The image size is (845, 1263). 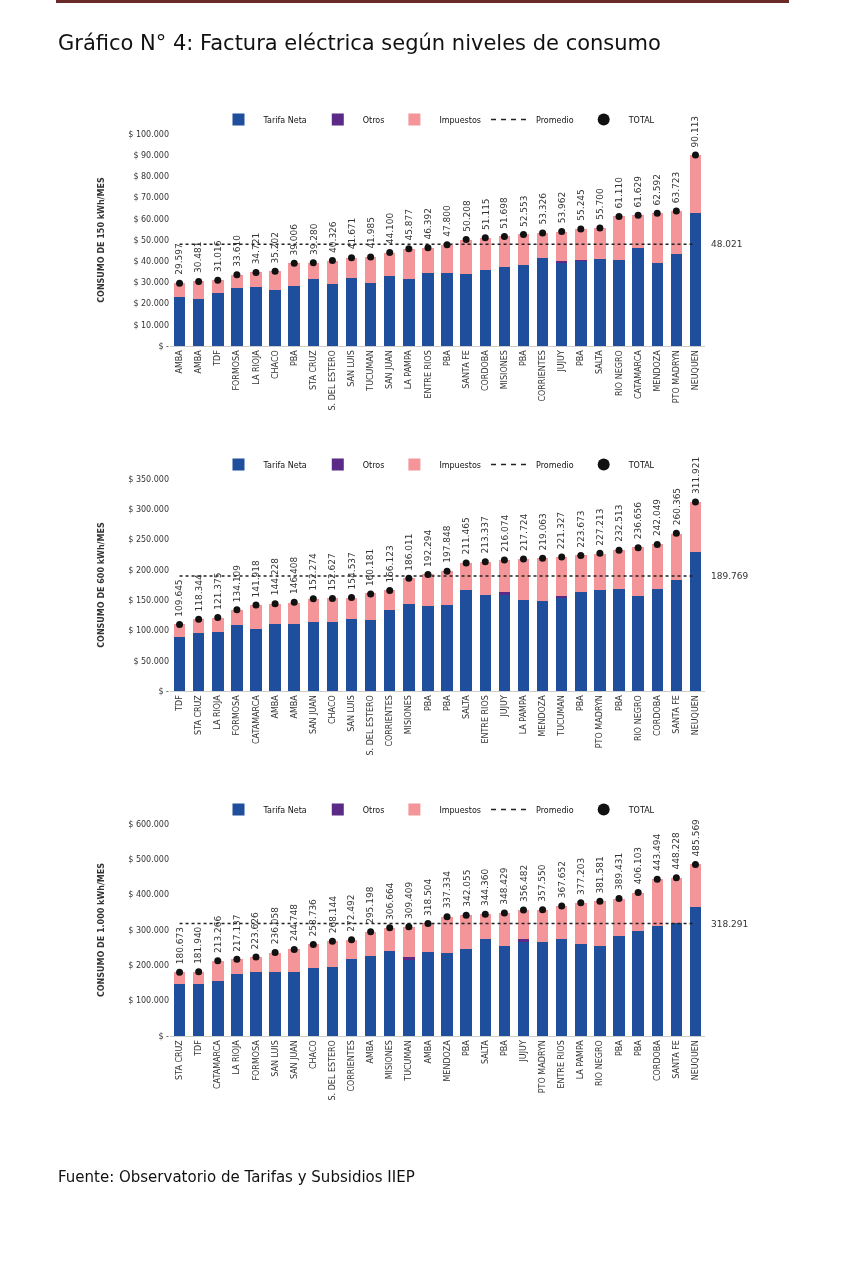 I want to click on y-tick-label: $ 350.000, so click(x=148, y=479).